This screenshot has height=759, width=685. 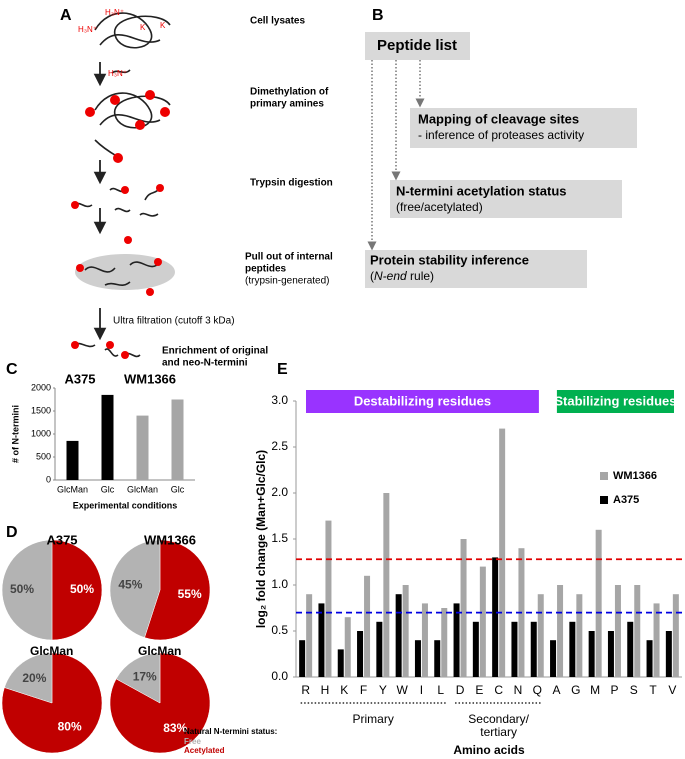 I want to click on y-tick-label: 0.5, so click(x=279, y=630).